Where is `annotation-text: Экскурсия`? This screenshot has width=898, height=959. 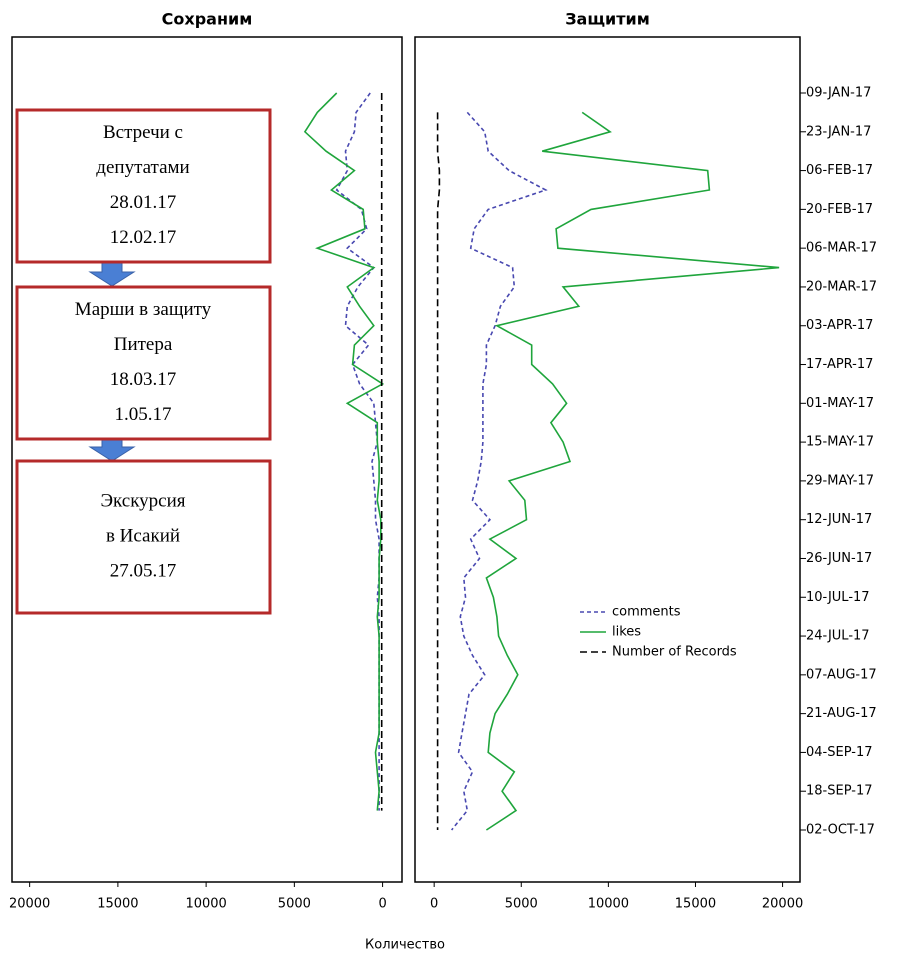
annotation-text: Экскурсия is located at coordinates (142, 500).